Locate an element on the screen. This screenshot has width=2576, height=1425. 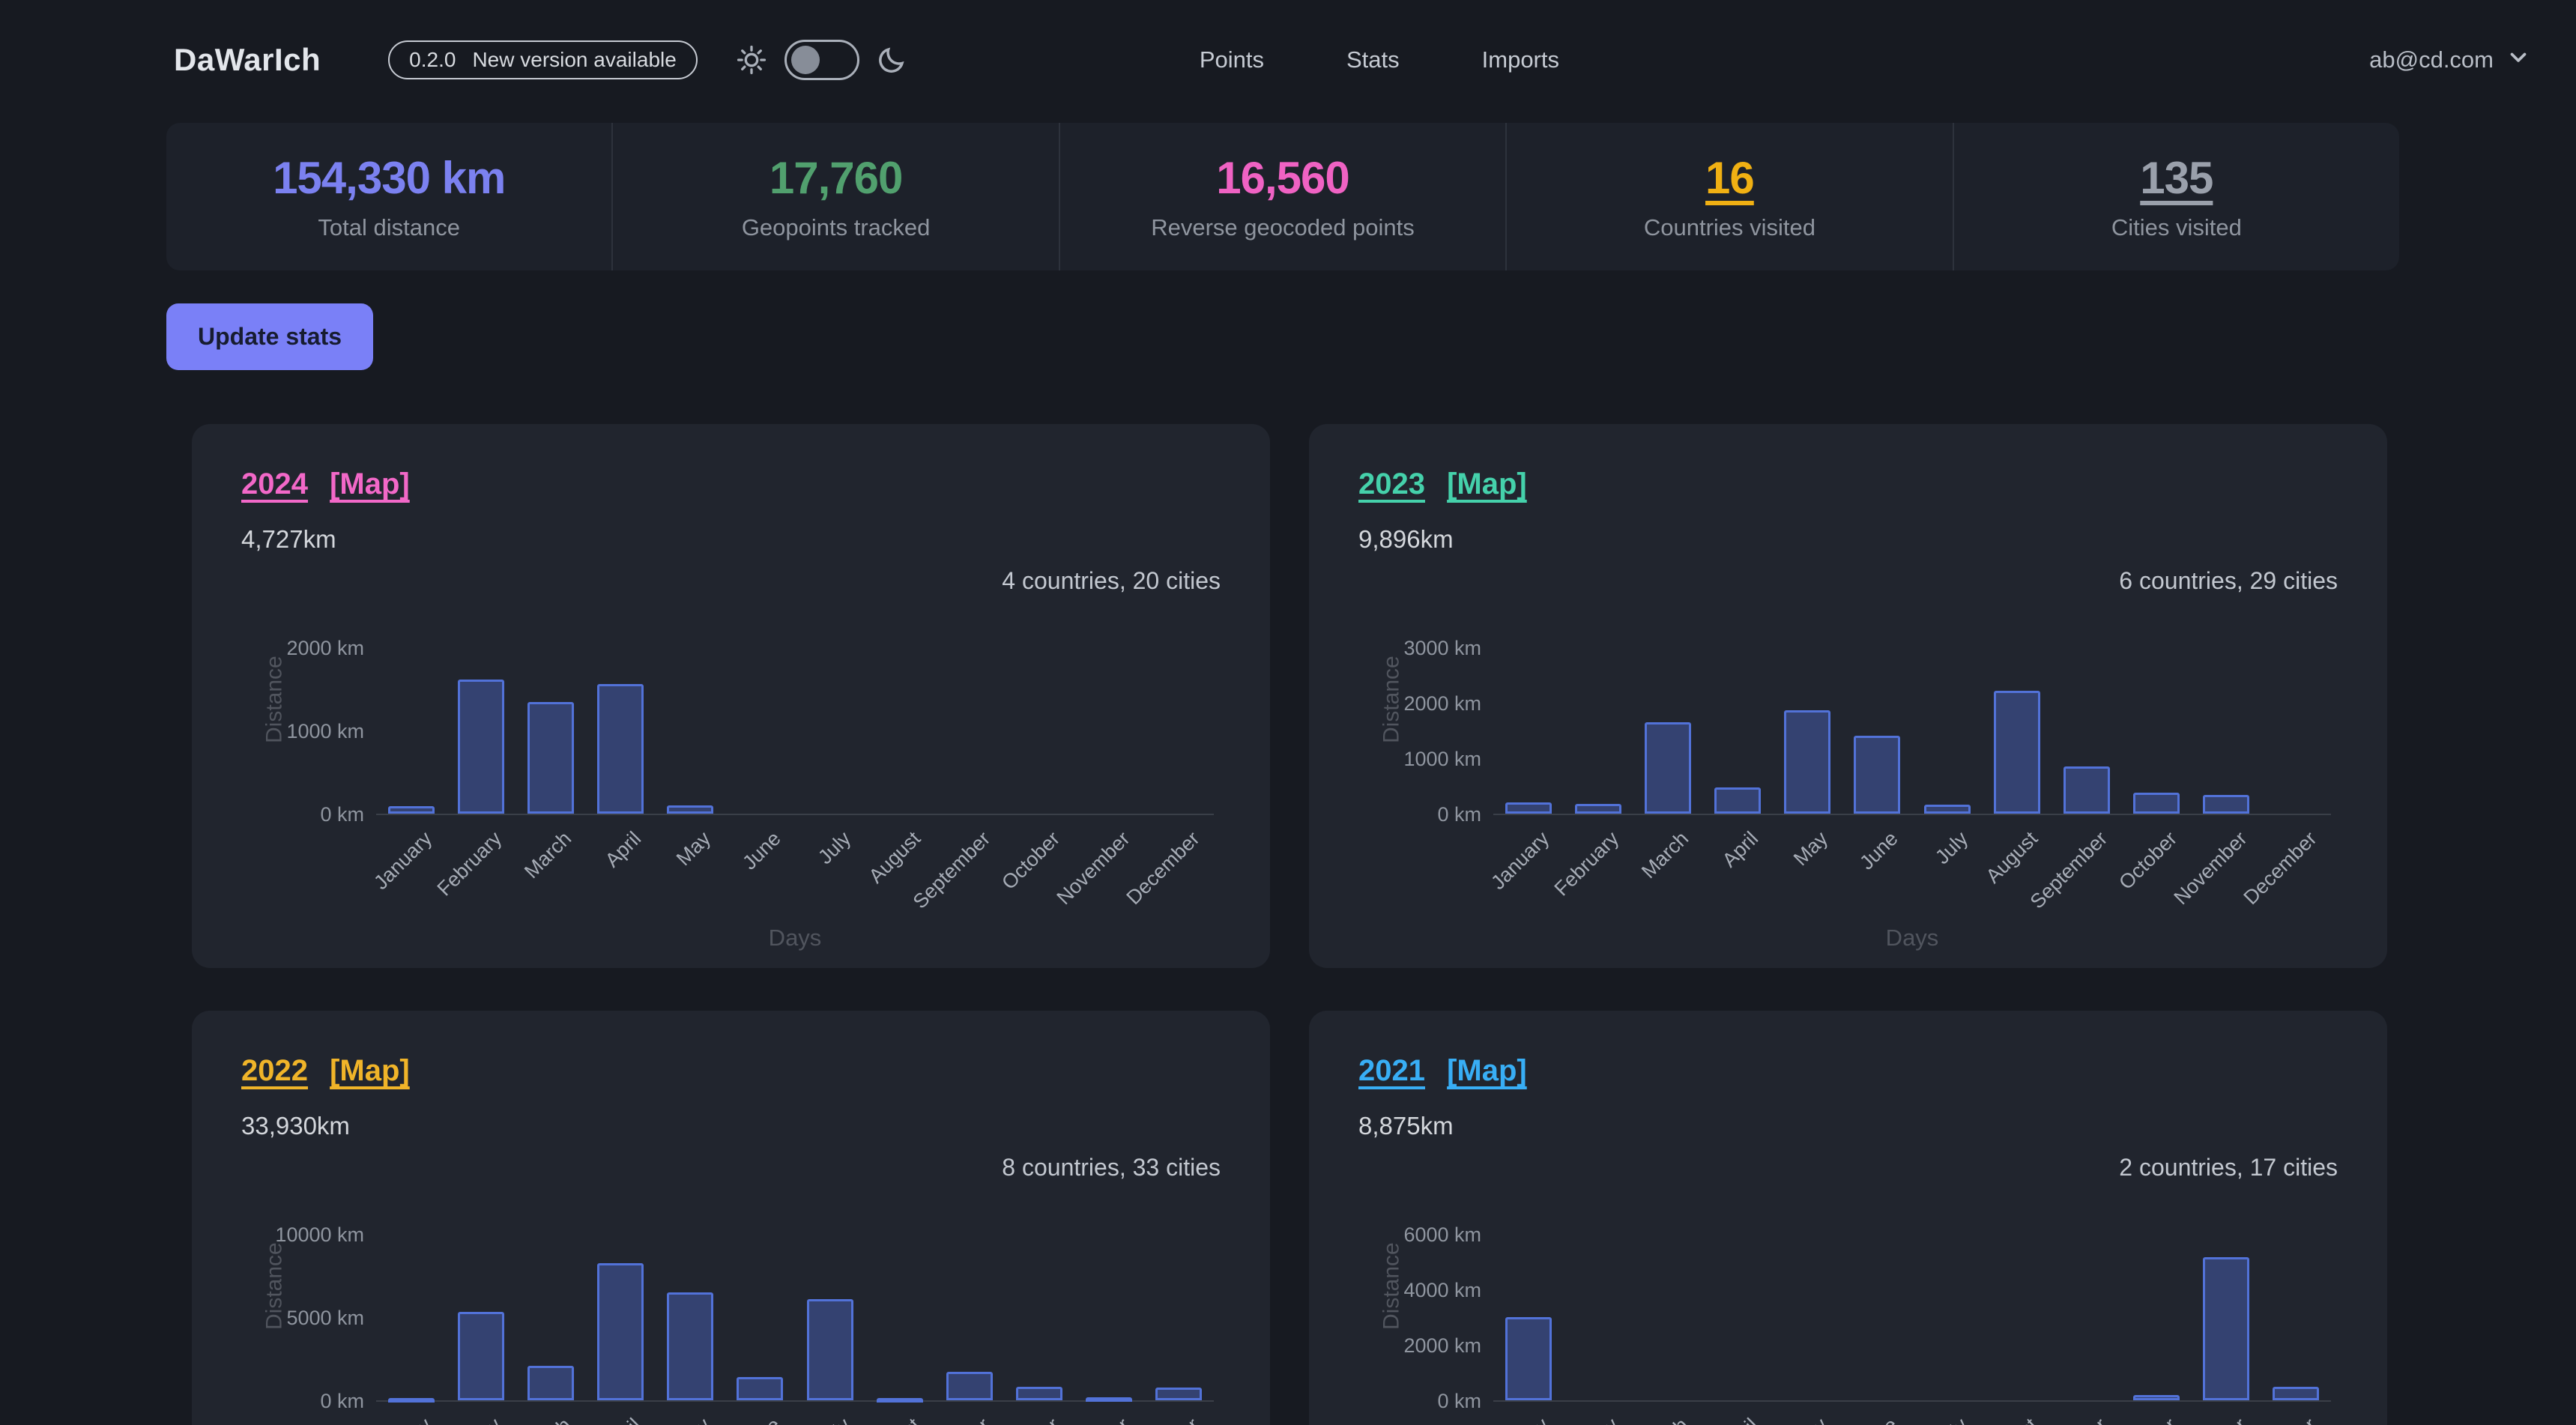
main-nav: Points Stats Imports is located at coordinates (1379, 59).